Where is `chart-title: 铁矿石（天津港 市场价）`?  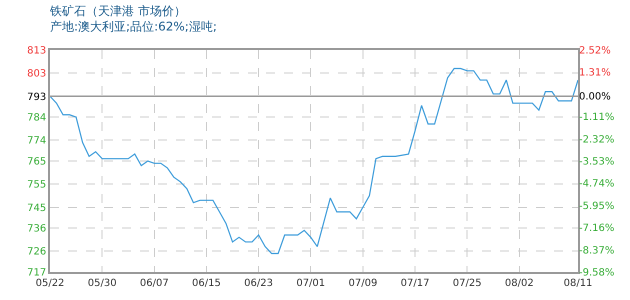 chart-title: 铁矿石（天津港 市场价） is located at coordinates (117, 11).